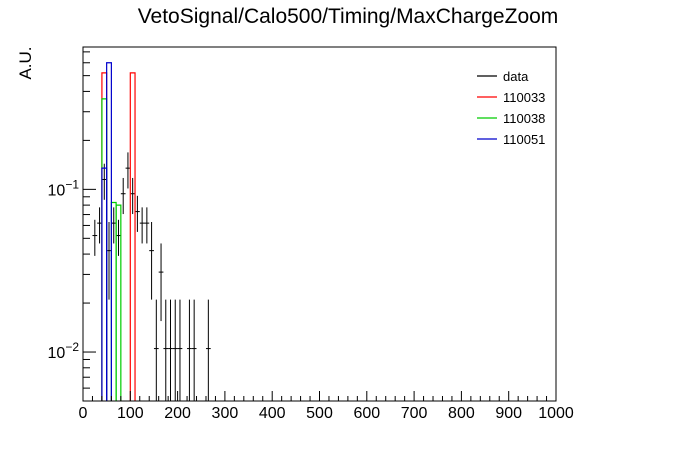 This screenshot has width=696, height=472. I want to click on legend-label: 110051, so click(524, 139).